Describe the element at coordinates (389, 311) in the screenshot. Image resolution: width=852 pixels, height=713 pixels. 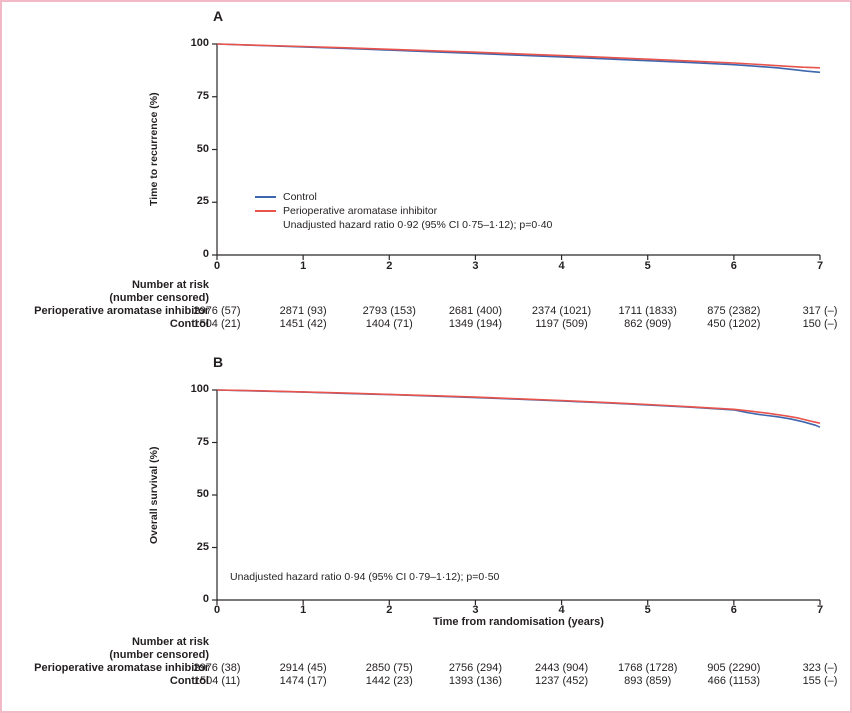
I see `risk-cell: 2793 (153)` at that location.